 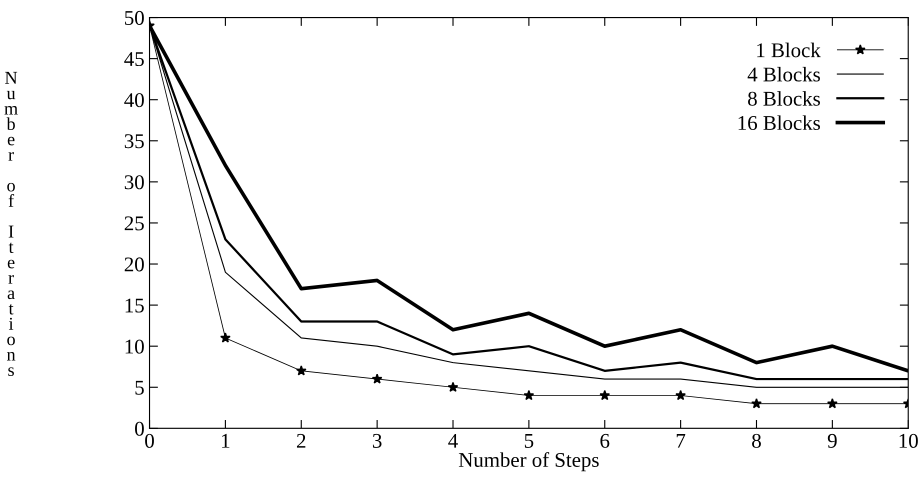 What do you see at coordinates (605, 441) in the screenshot?
I see `x-tick-label: 6` at bounding box center [605, 441].